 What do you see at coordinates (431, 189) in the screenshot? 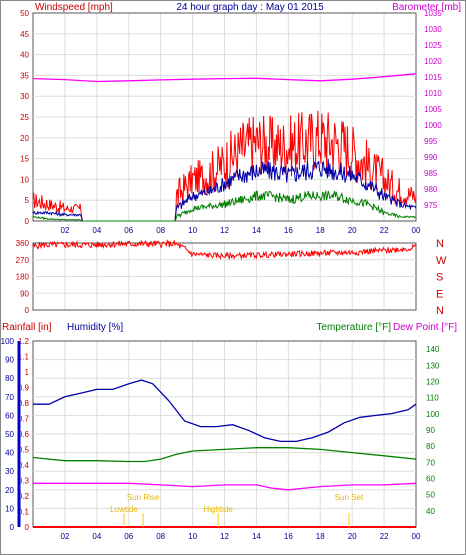
I see `barometer-tick-label: 980` at bounding box center [431, 189].